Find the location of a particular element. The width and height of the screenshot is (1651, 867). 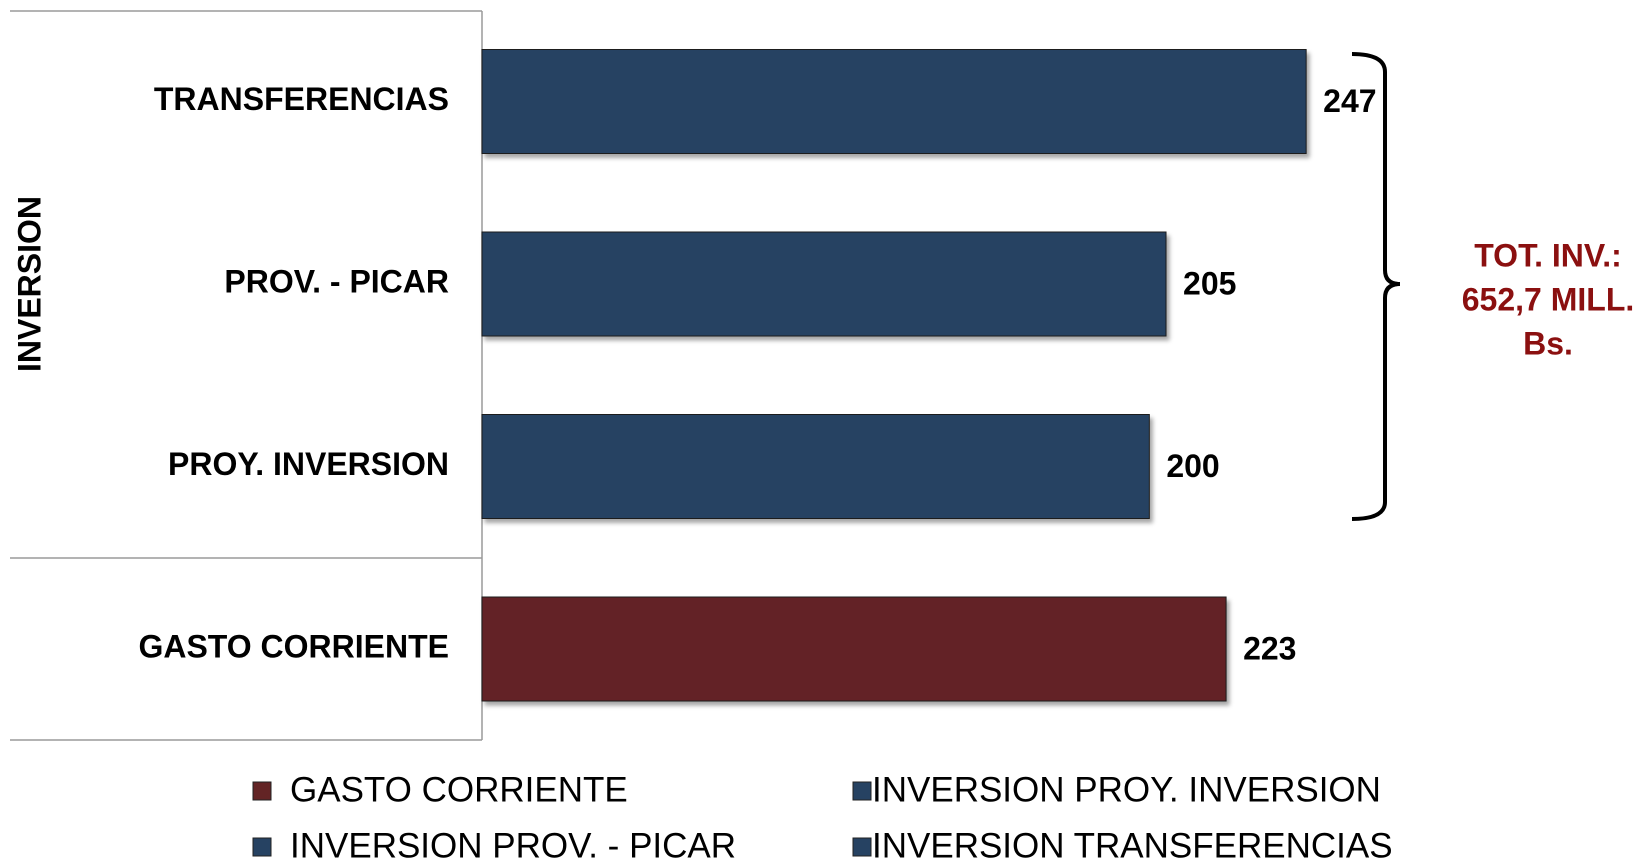

annotation: Bs. is located at coordinates (1548, 343).